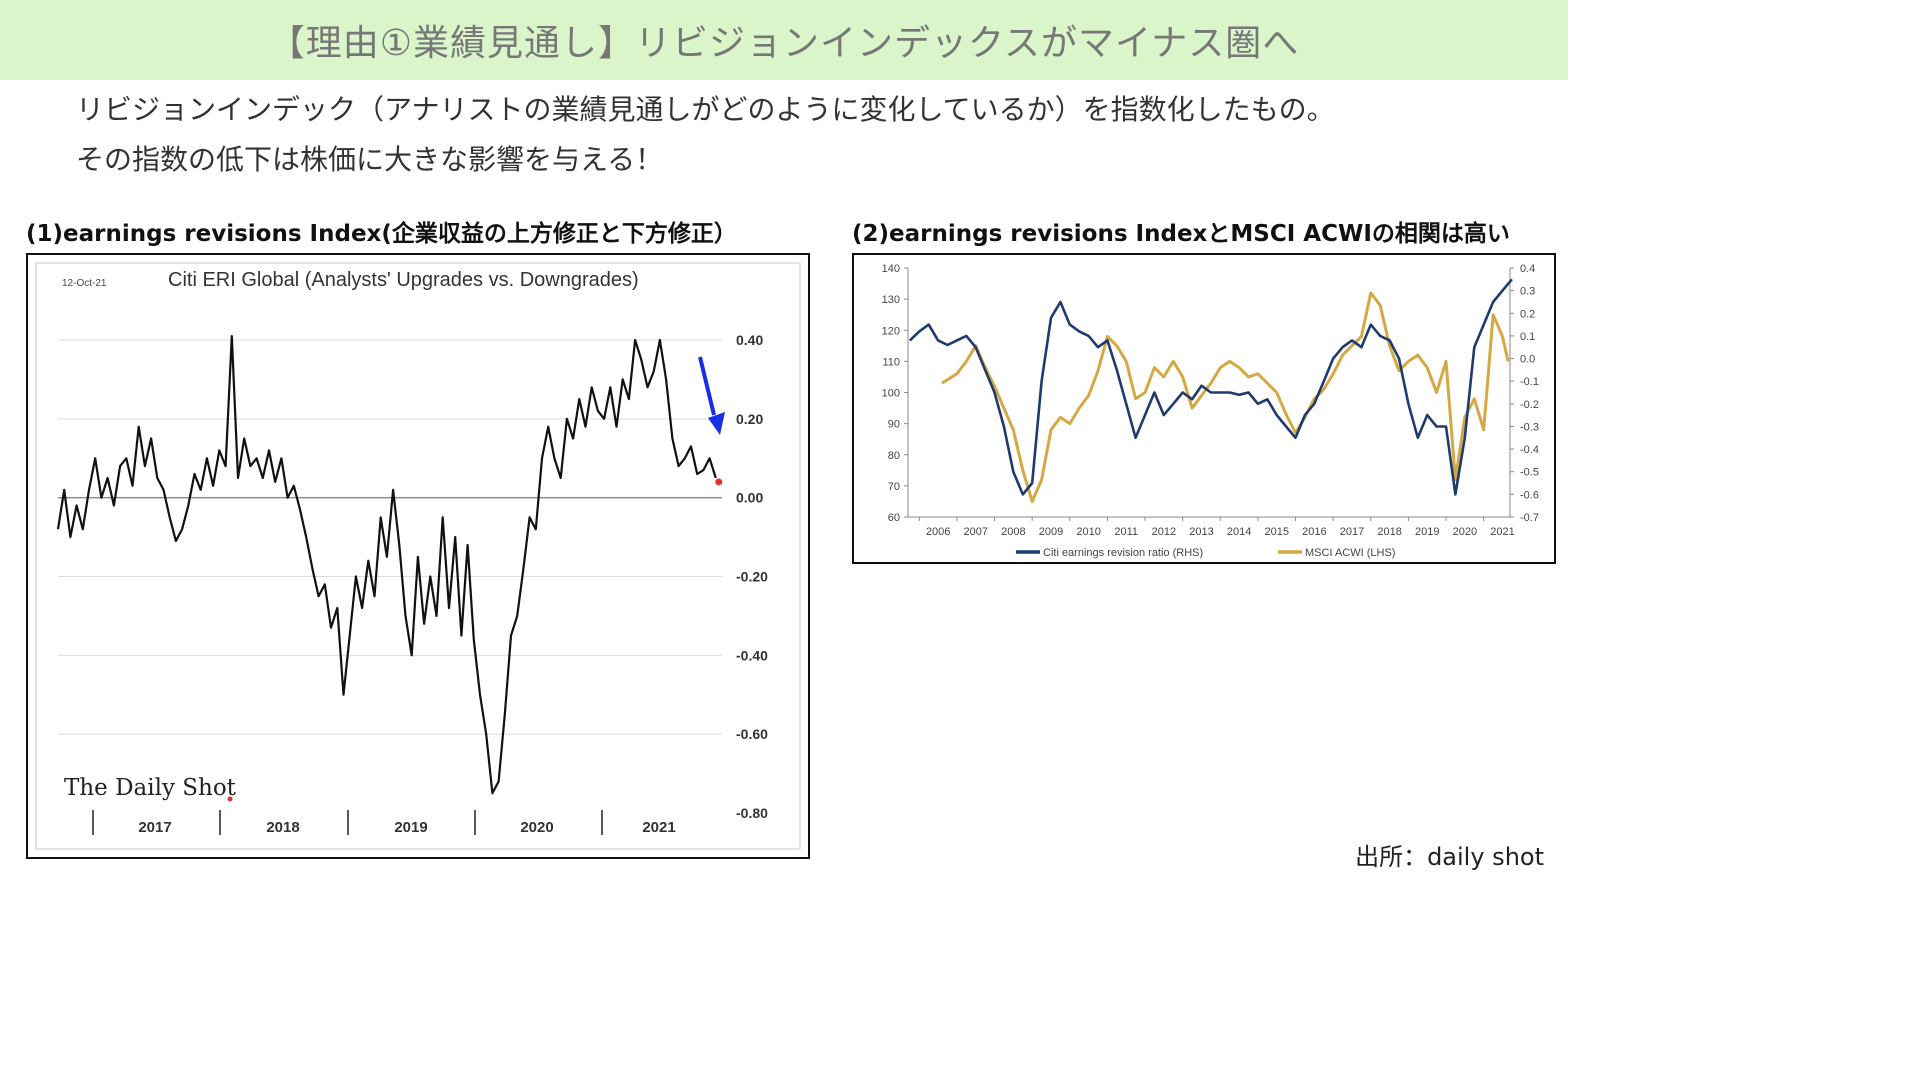 Image resolution: width=1920 pixels, height=1080 pixels. What do you see at coordinates (1529, 450) in the screenshot?
I see `y-right-tick-label: -0.4` at bounding box center [1529, 450].